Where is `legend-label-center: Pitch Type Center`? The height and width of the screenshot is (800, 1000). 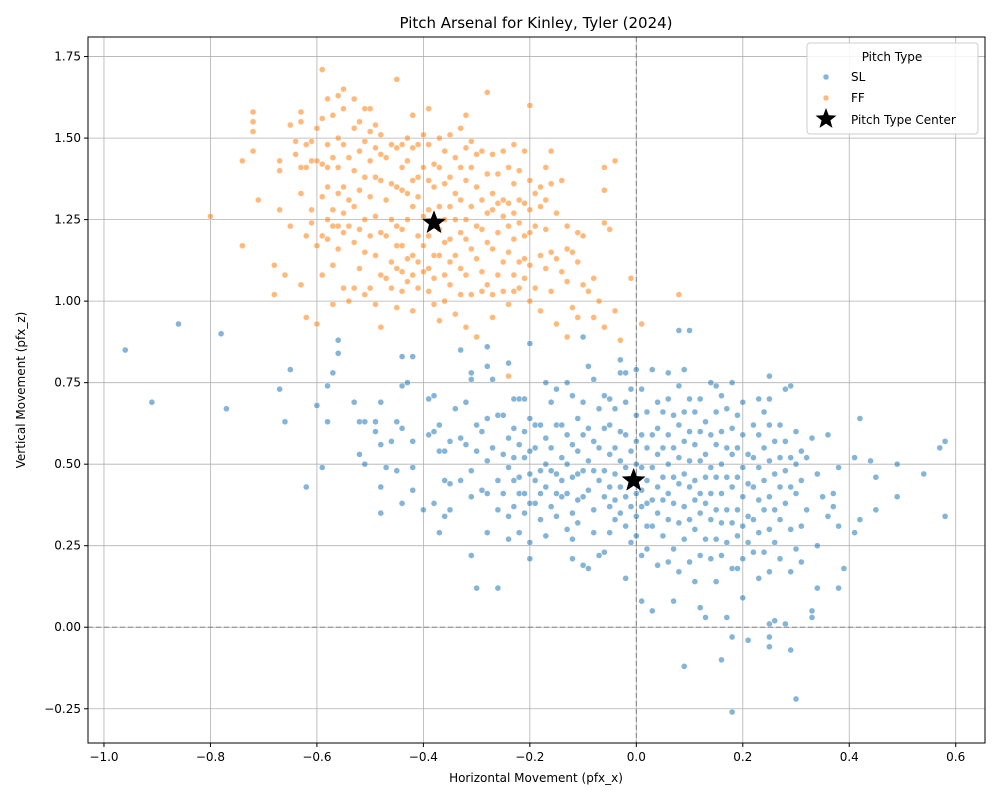
legend-label-center: Pitch Type Center is located at coordinates (903, 120).